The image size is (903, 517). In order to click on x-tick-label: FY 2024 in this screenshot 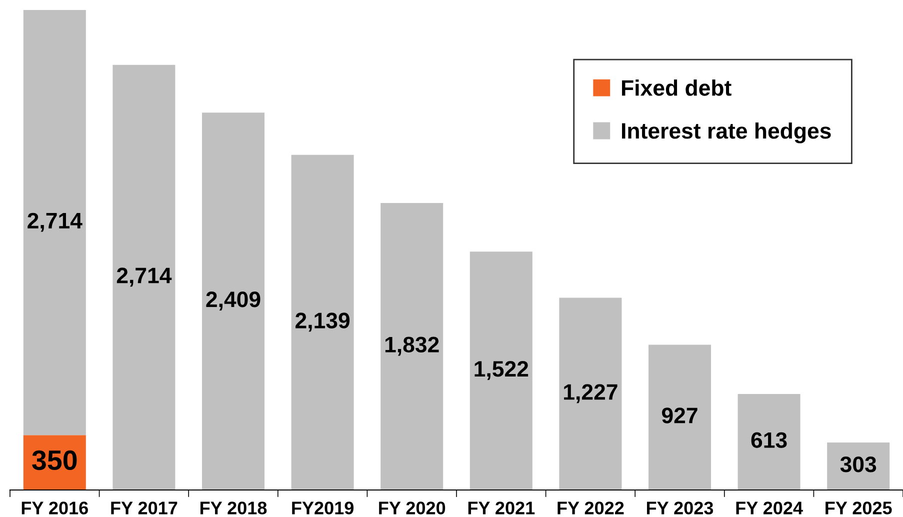, I will do `click(769, 508)`.